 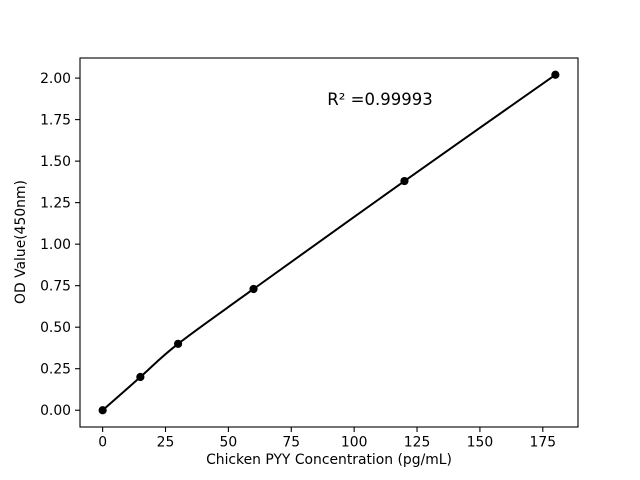 What do you see at coordinates (55, 370) in the screenshot?
I see `y-tick-label: 0.25` at bounding box center [55, 370].